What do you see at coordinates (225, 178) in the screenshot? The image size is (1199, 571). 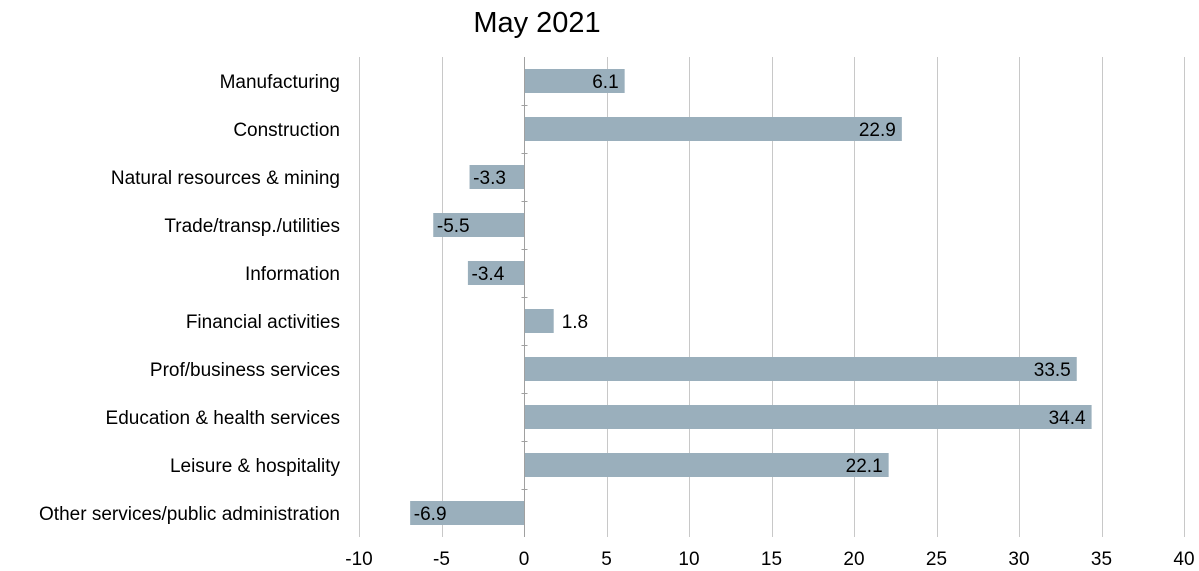 I see `category-label: Natural resources & mining` at bounding box center [225, 178].